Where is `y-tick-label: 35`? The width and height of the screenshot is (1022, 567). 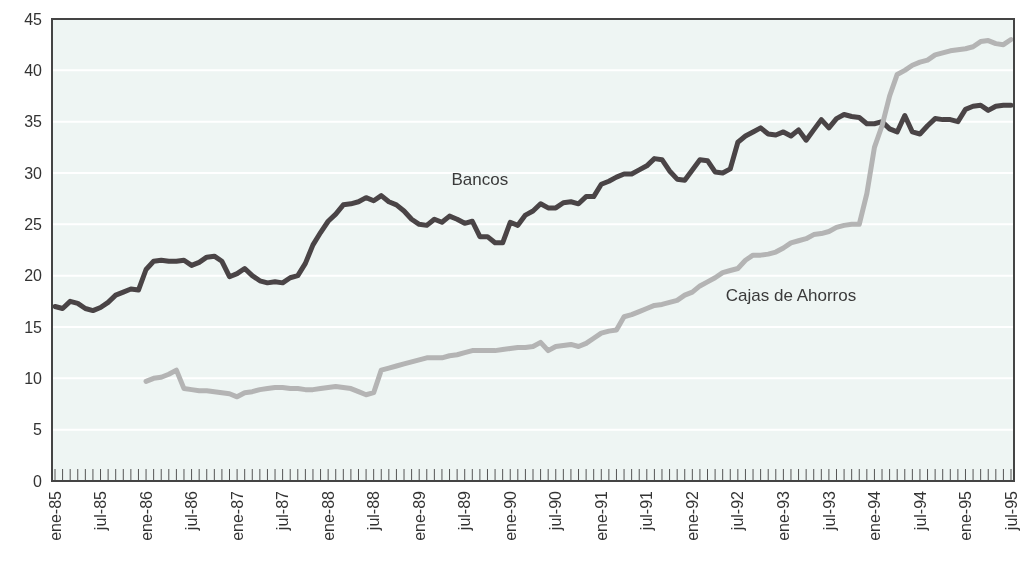 y-tick-label: 35 is located at coordinates (33, 122).